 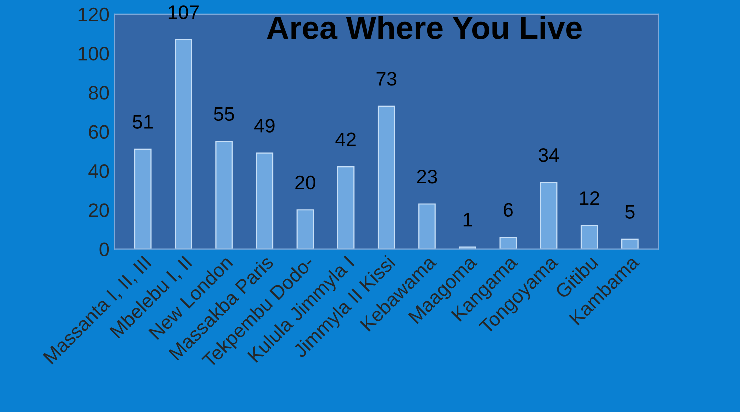 I want to click on data-label: 12, so click(x=590, y=198).